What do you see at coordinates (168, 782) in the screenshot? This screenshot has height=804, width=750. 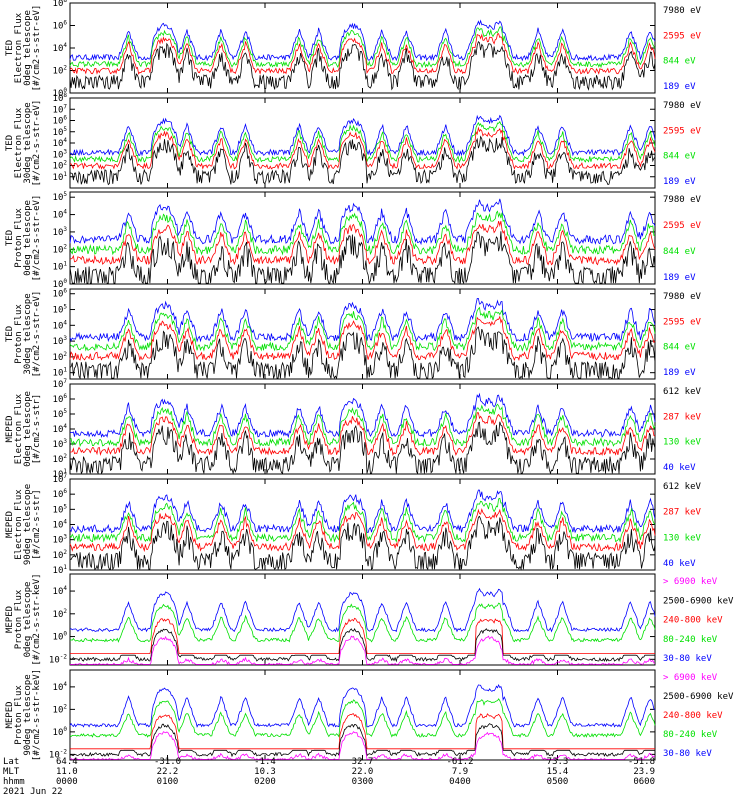 I see `hhmm-tick-label: 0100` at bounding box center [168, 782].